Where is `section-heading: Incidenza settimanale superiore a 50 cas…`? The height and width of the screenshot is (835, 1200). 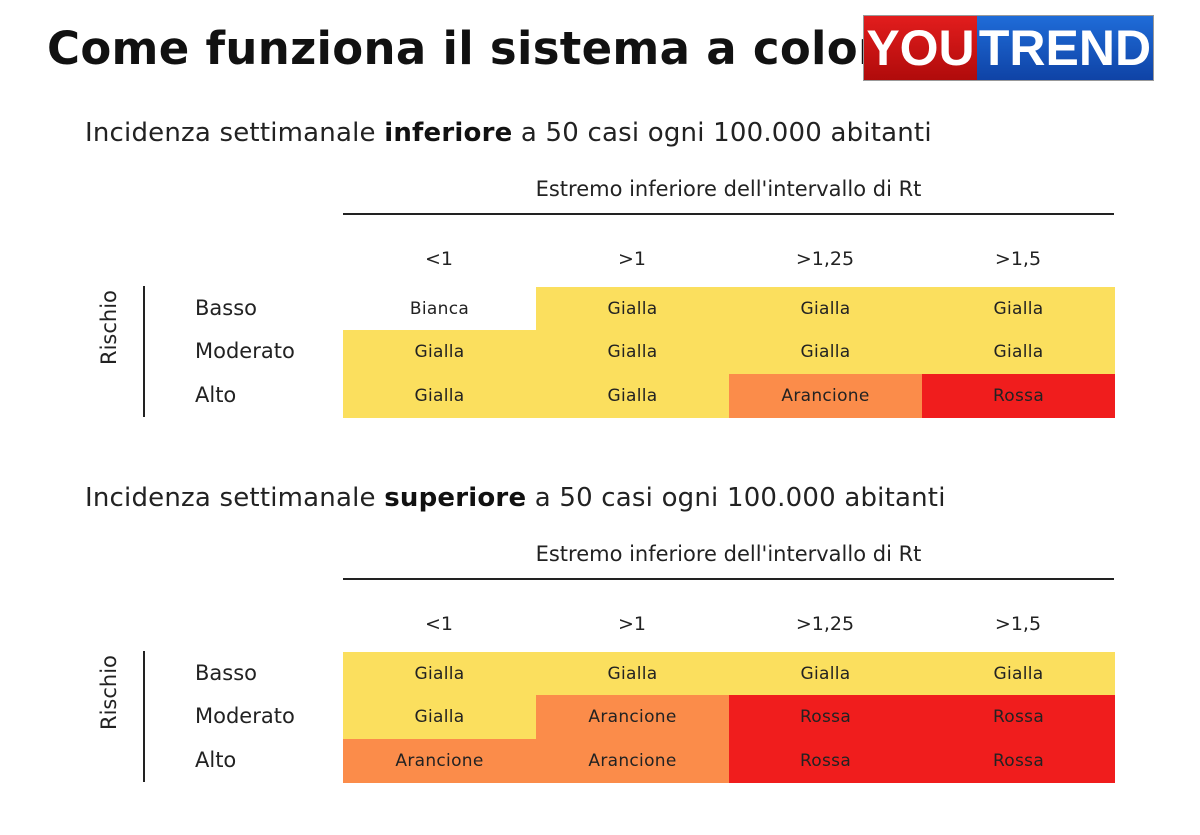
section-heading: Incidenza settimanale superiore a 50 cas… is located at coordinates (515, 498).